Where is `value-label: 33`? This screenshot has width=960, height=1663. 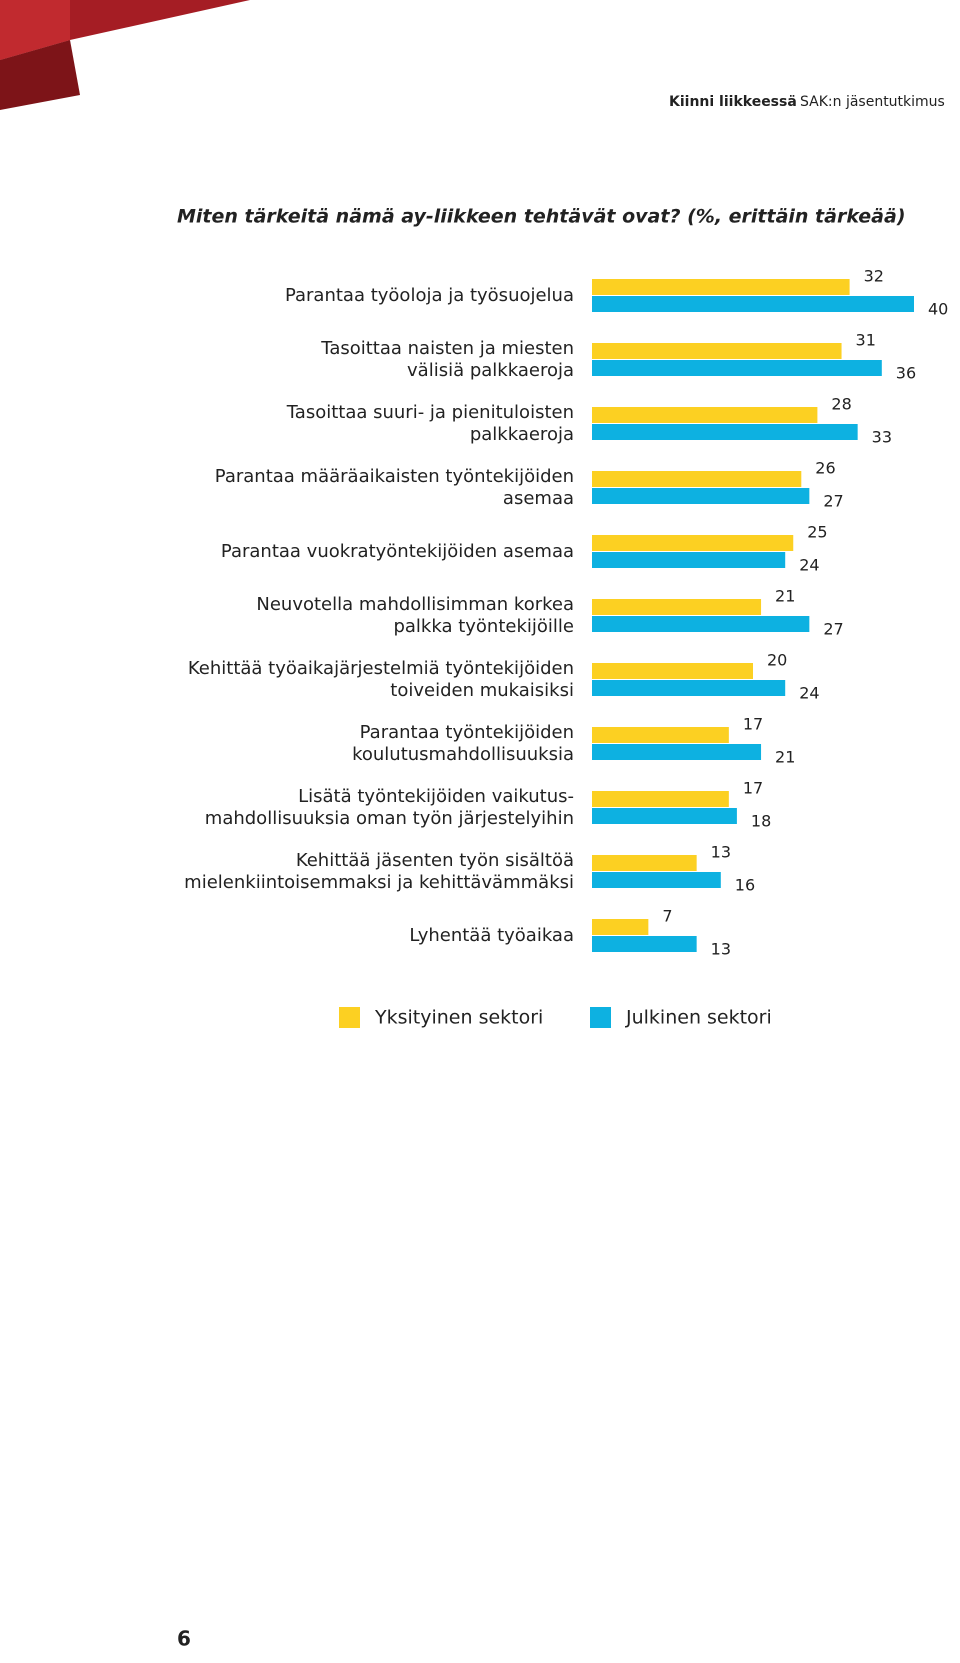
value-label: 33 is located at coordinates (882, 437).